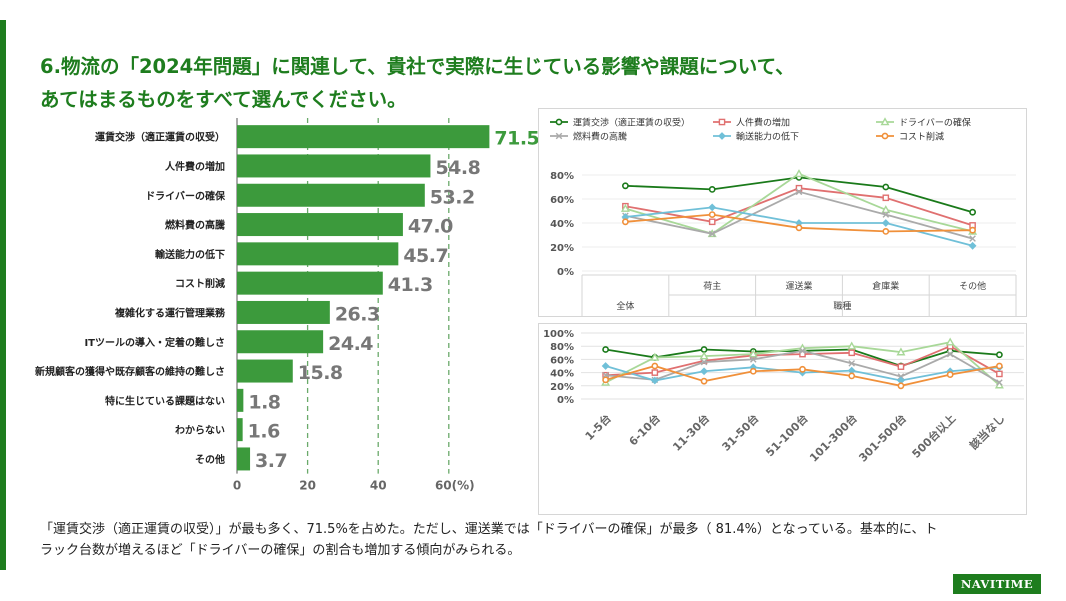  Describe the element at coordinates (165, 400) in the screenshot. I see `bar-category-label: 特に生じている課題はない` at that location.